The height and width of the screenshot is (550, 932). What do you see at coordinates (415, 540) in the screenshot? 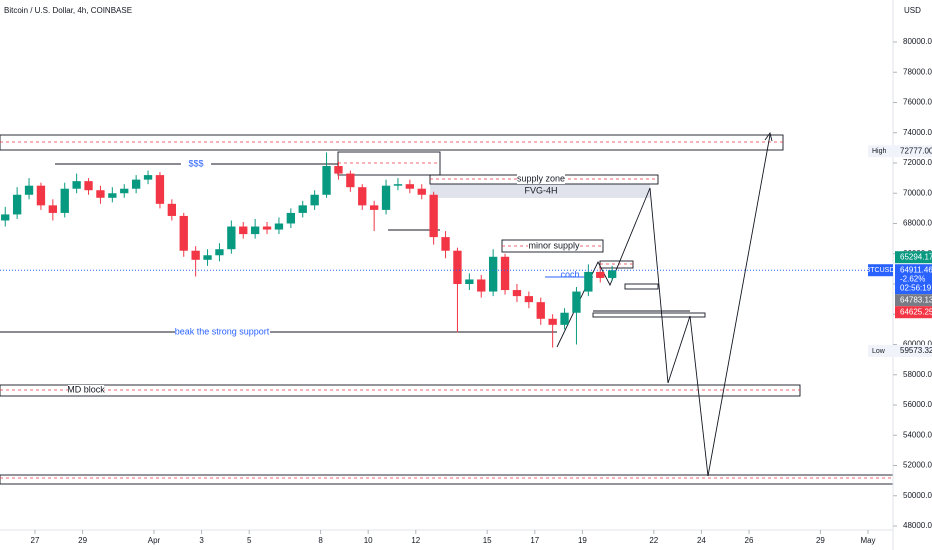
I see `x-tick-label: 12` at bounding box center [415, 540].